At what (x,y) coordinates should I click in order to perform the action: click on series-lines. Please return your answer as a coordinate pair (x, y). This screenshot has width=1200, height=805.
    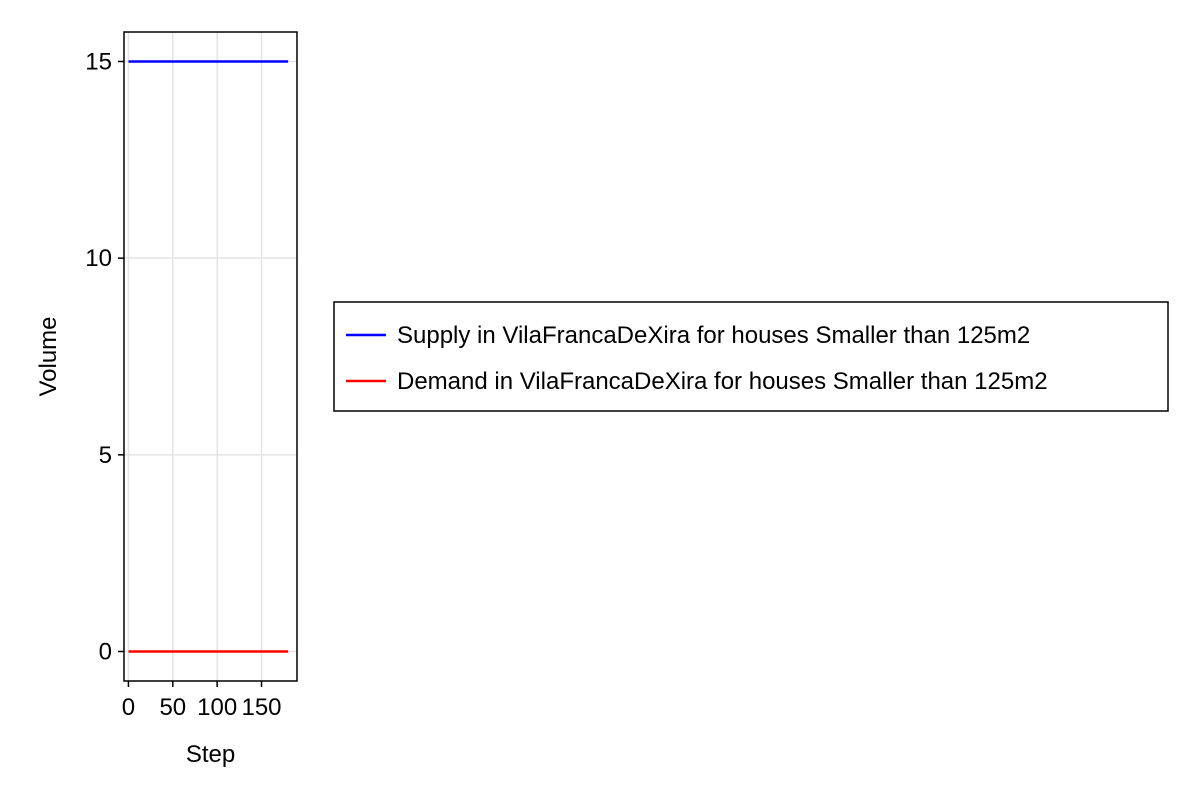
    Looking at the image, I should click on (208, 356).